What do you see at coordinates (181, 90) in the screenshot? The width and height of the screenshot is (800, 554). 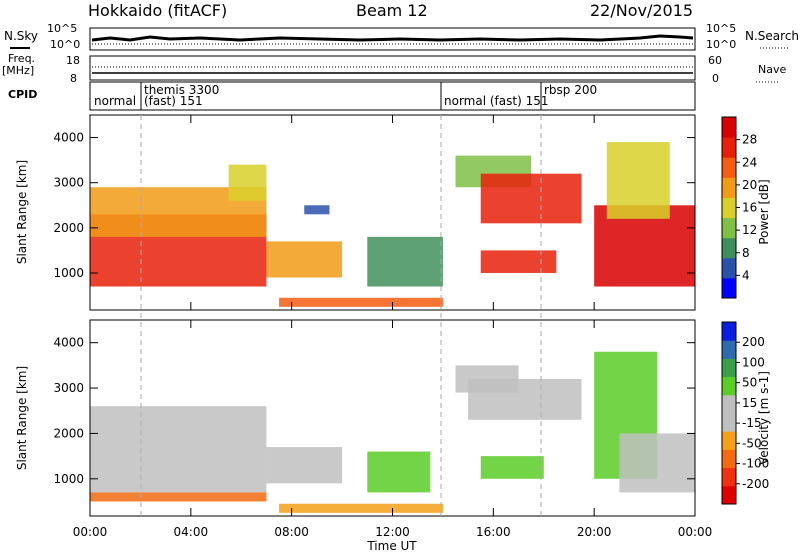 I see `cpid-label-themis: themis 3300` at bounding box center [181, 90].